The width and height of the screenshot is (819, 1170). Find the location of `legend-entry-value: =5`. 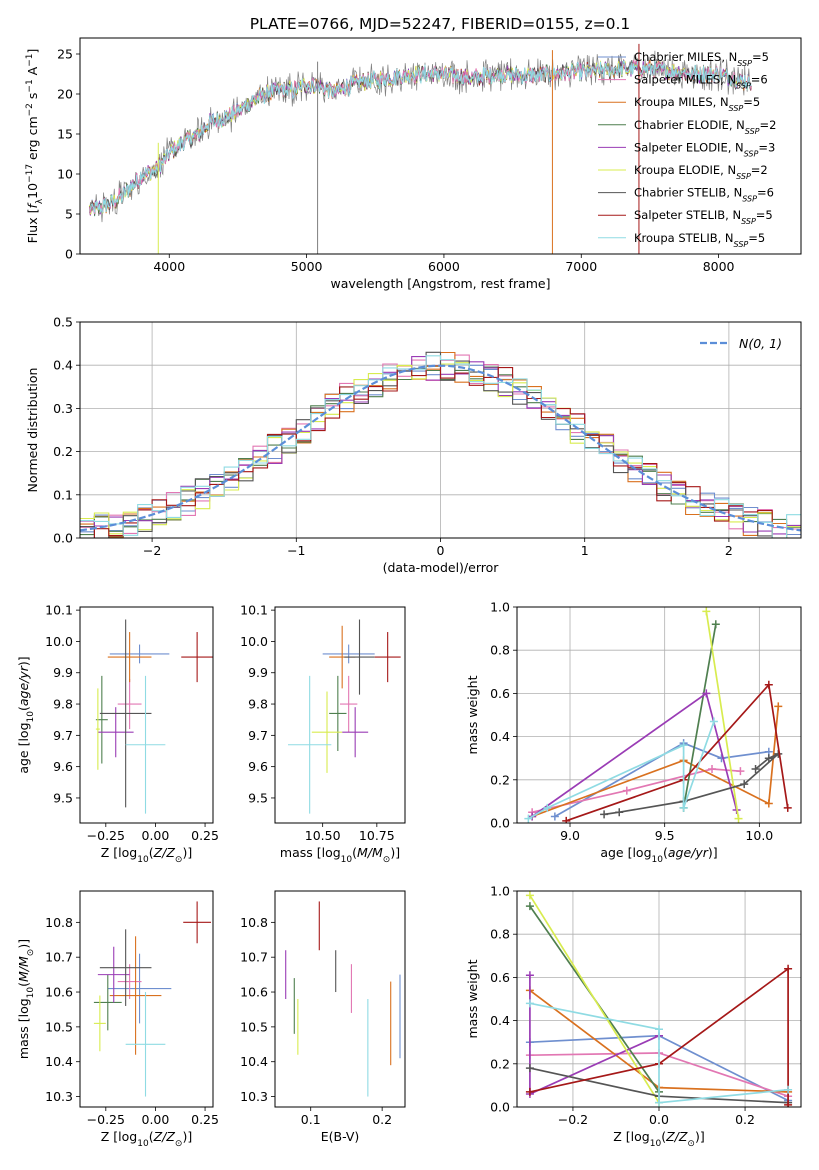

legend-entry-value: =5 is located at coordinates (756, 238).